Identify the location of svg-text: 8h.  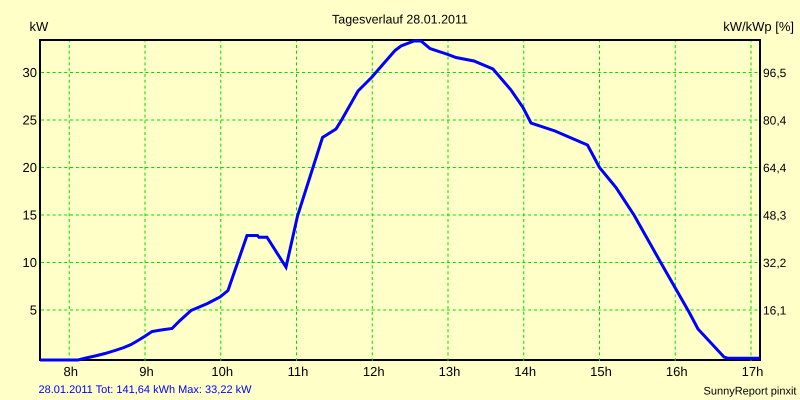
(71, 371).